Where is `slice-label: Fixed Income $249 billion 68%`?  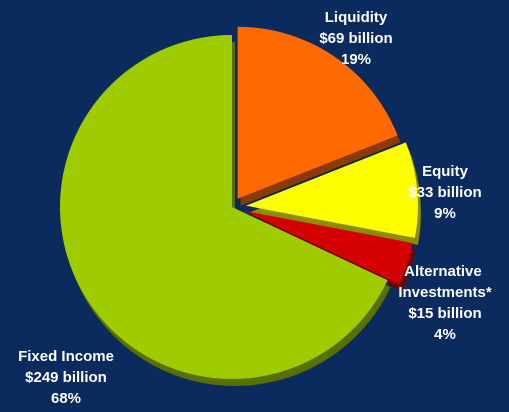 slice-label: Fixed Income $249 billion 68% is located at coordinates (66, 377).